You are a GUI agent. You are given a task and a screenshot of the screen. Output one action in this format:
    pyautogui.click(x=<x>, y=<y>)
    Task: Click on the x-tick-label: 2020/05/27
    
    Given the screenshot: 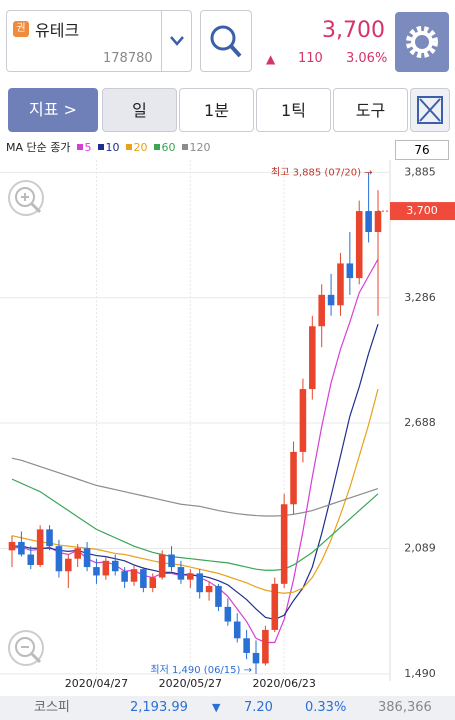 What is the action you would take?
    pyautogui.click(x=190, y=683)
    